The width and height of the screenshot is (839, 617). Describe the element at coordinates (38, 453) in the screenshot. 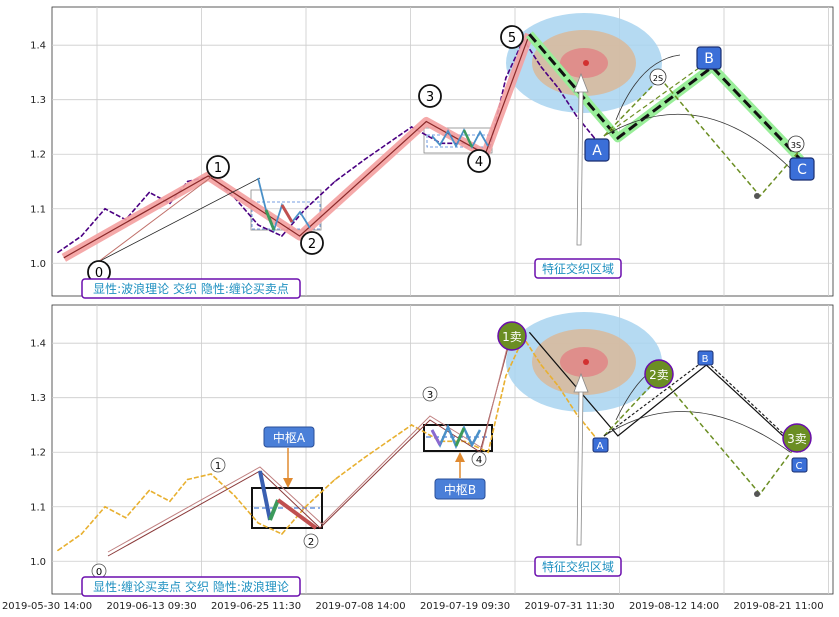

I see `bottom-y-ticks: 1.0 1.1 1.2 1.3 1.4` at that location.